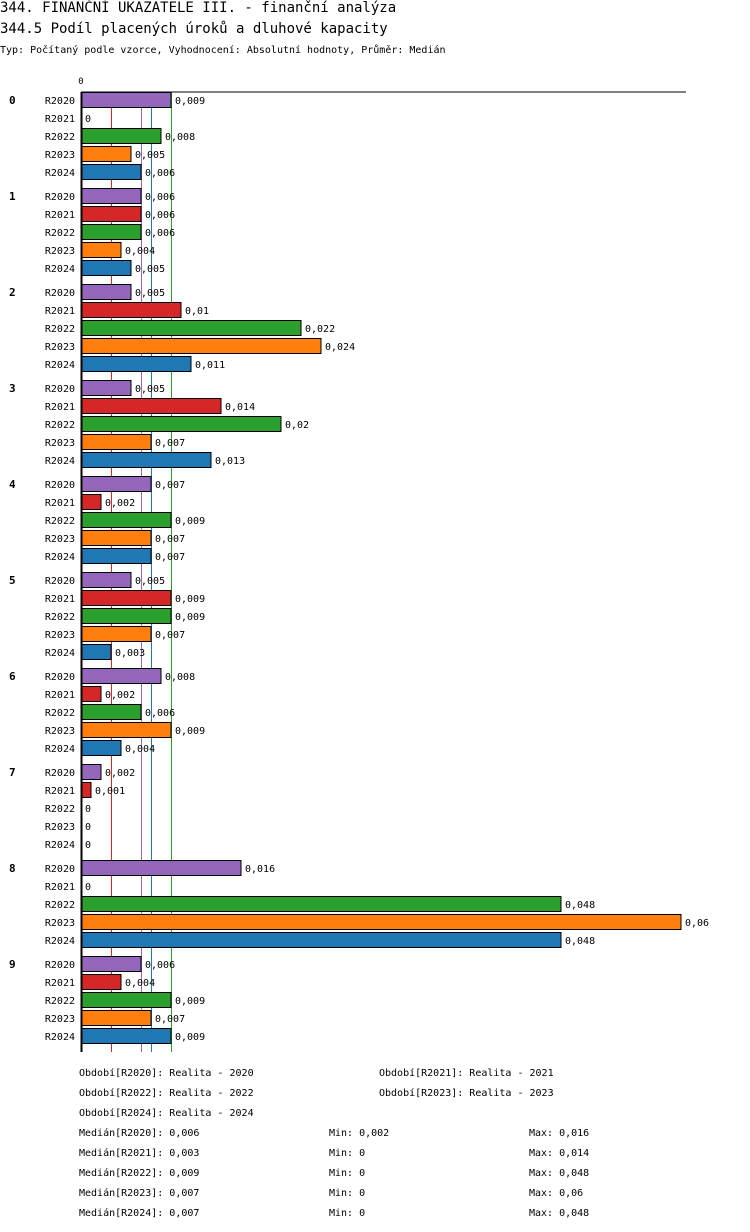 Image resolution: width=750 pixels, height=1232 pixels. Describe the element at coordinates (120, 695) in the screenshot. I see `data-label: 0,002` at that location.